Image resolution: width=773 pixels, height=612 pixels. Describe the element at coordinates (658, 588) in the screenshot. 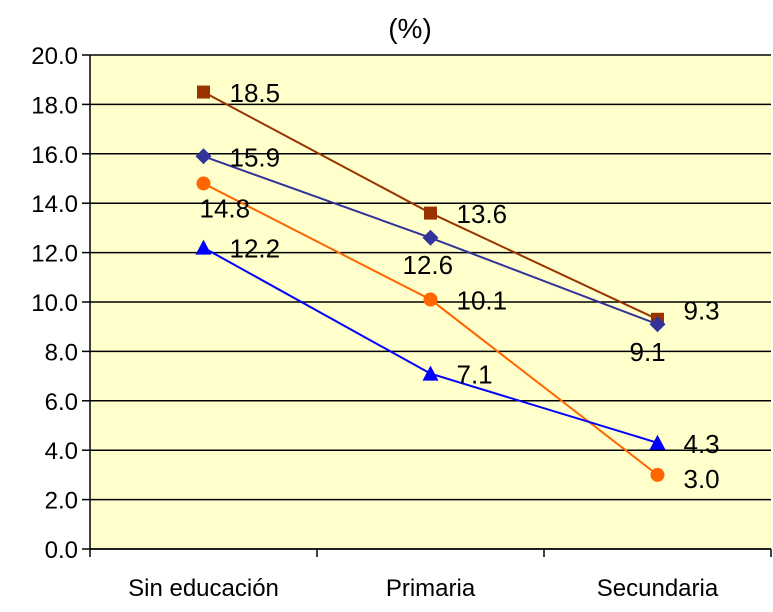

I see `x-category-label: Secundaria` at that location.